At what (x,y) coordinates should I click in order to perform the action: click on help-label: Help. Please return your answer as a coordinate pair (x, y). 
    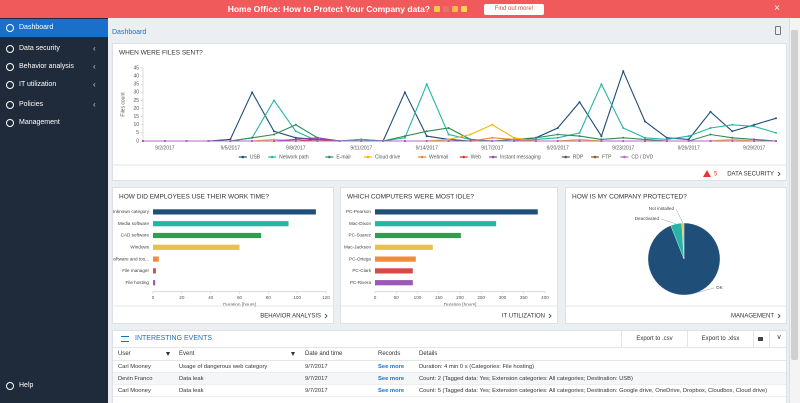
    Looking at the image, I should click on (26, 385).